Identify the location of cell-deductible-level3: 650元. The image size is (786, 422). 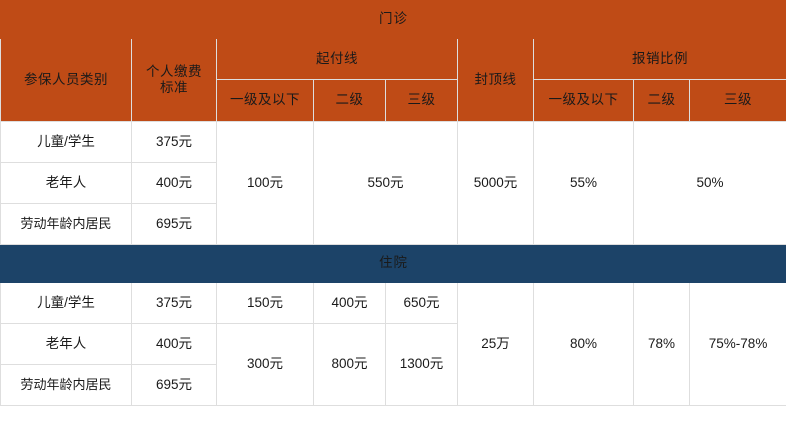
(422, 303).